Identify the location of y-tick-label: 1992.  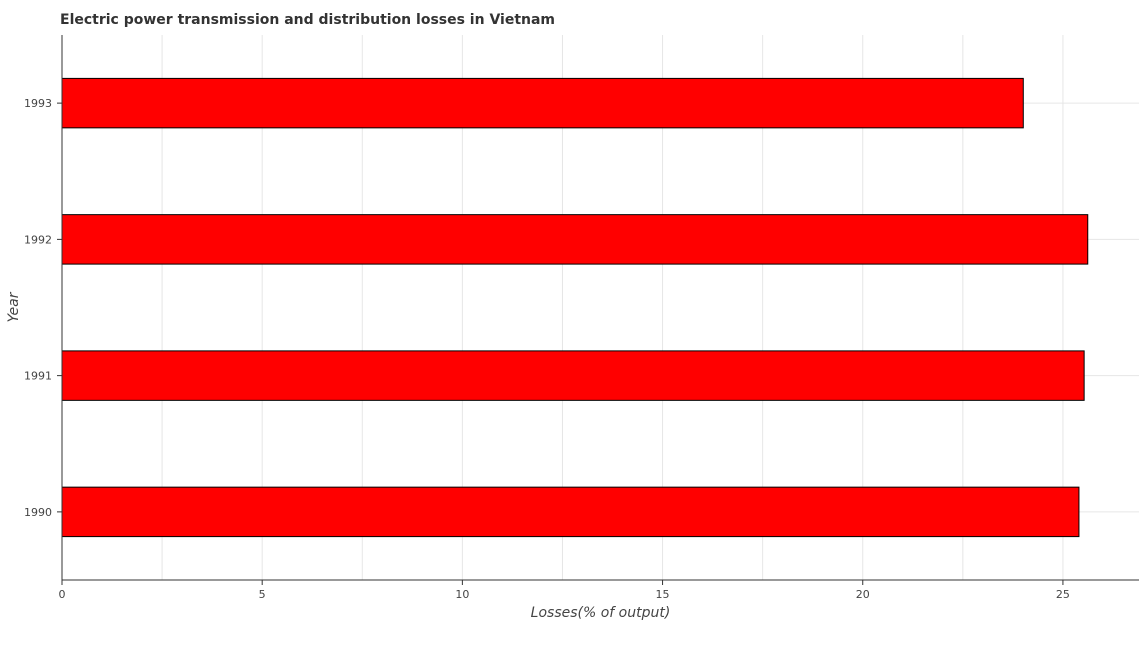
(38, 239).